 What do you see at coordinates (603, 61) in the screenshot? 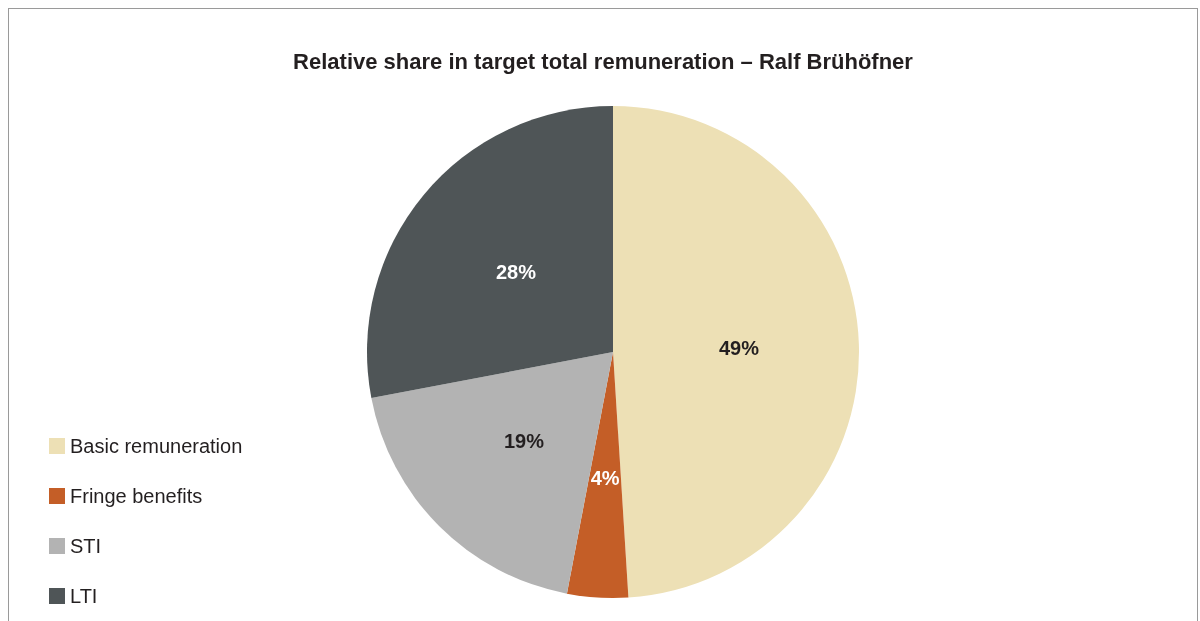
I see `chart-title: Relative share in target total remuneration – Ralf Brühöfner` at bounding box center [603, 61].